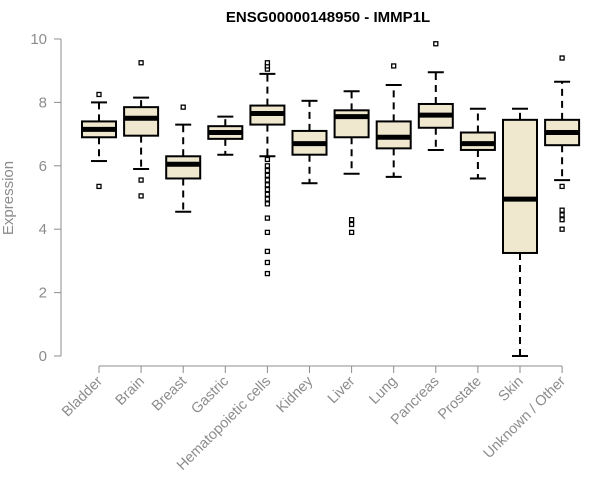 This screenshot has width=600, height=500. I want to click on y-tick-label: 10, so click(38, 39).